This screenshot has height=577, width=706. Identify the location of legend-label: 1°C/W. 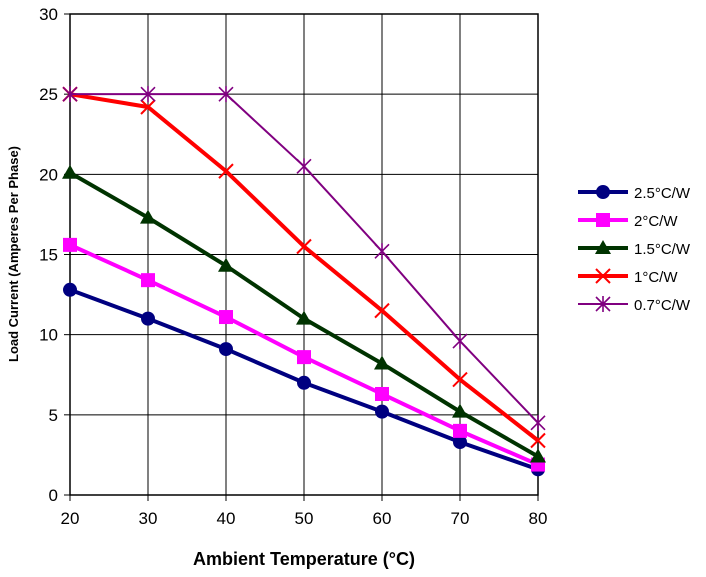
(656, 277).